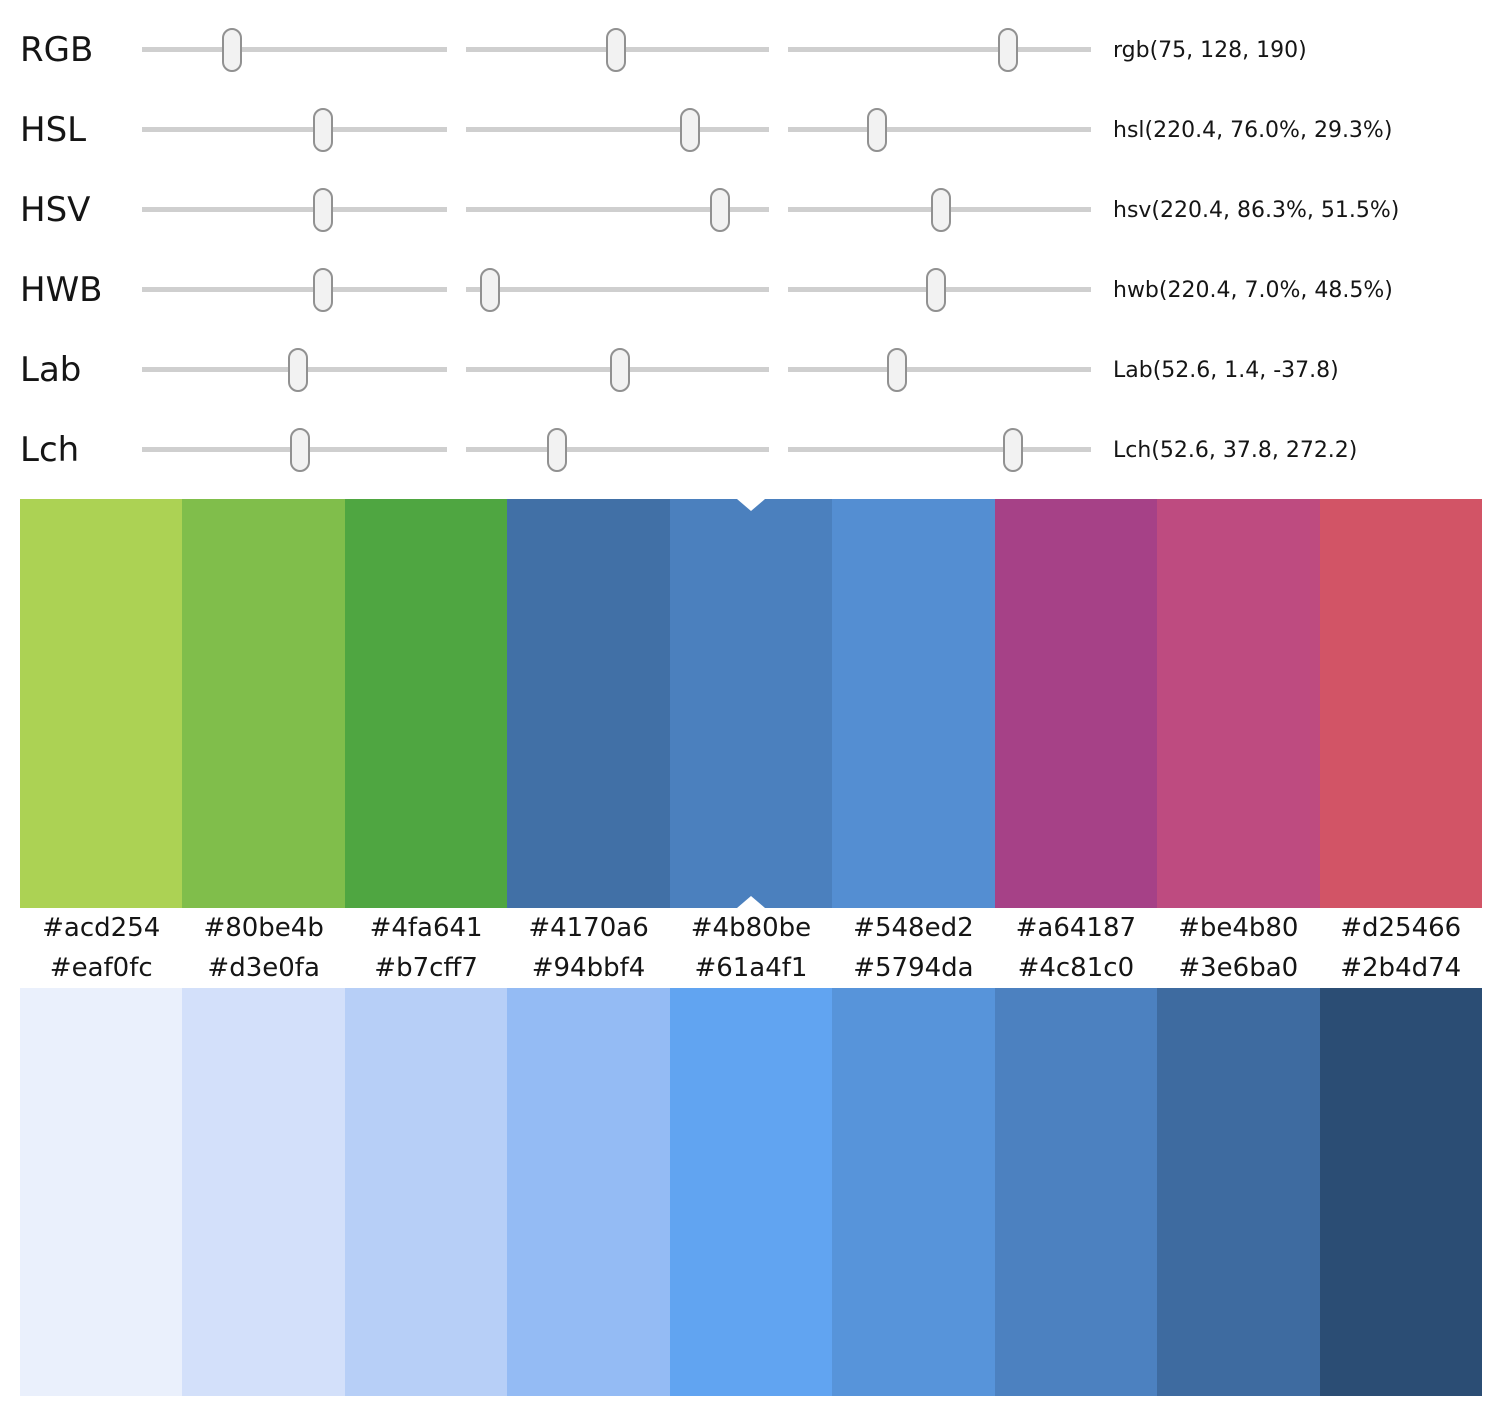 The height and width of the screenshot is (1415, 1501). Describe the element at coordinates (750, 902) in the screenshot. I see `selection-notch-bottom` at that location.